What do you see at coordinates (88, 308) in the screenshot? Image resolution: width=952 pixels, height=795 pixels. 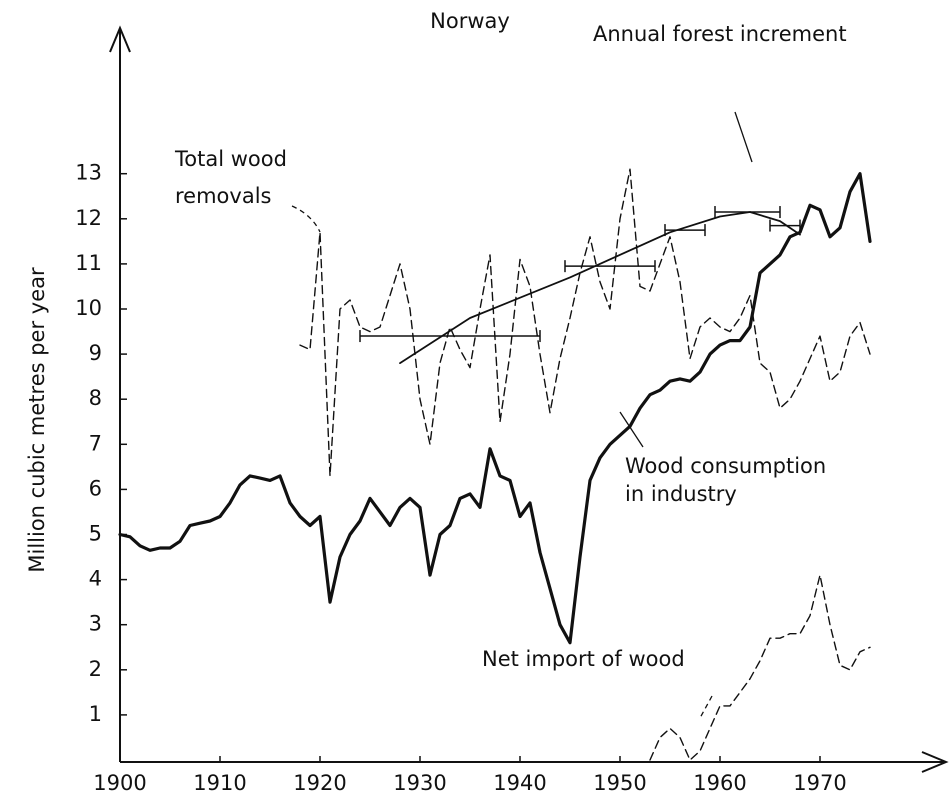 I see `y-tick-label: 10` at bounding box center [88, 308].